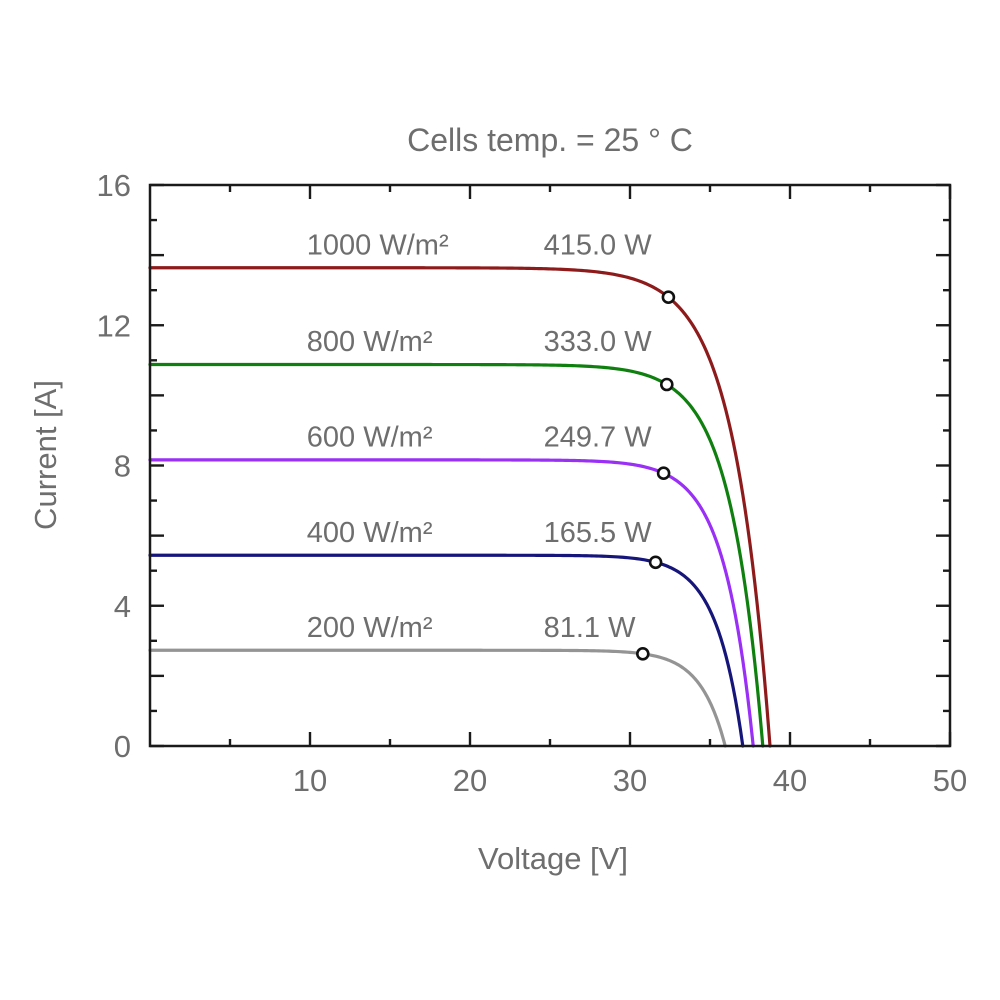 This screenshot has width=1000, height=1000. I want to click on irradiance-label-1000: 1000 W/m², so click(378, 245).